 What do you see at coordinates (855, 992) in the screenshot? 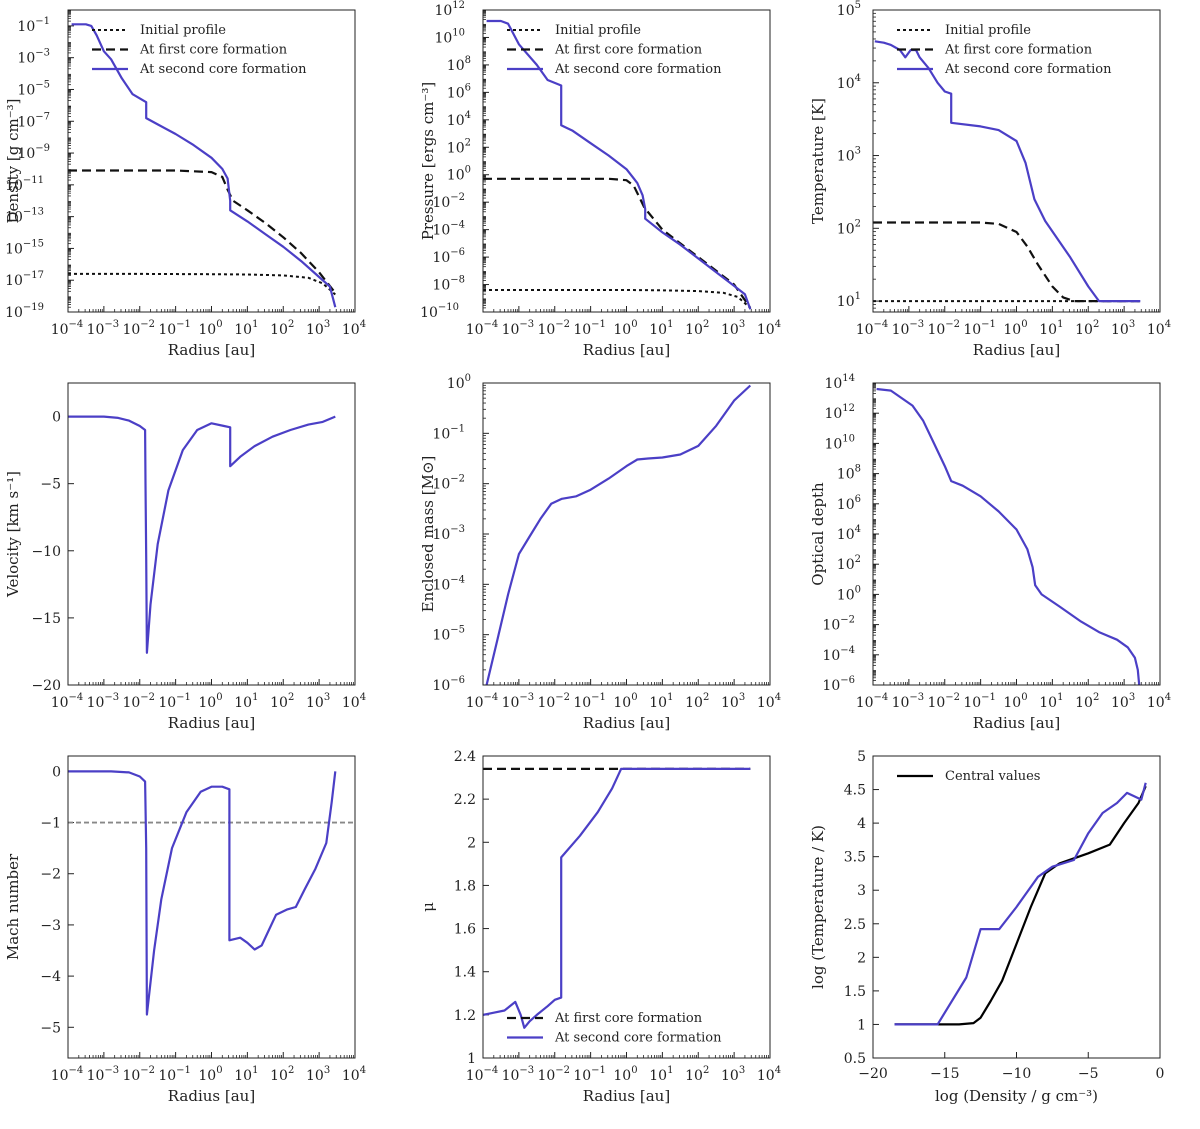
I see `y-tick-label: 1.5` at bounding box center [855, 992].